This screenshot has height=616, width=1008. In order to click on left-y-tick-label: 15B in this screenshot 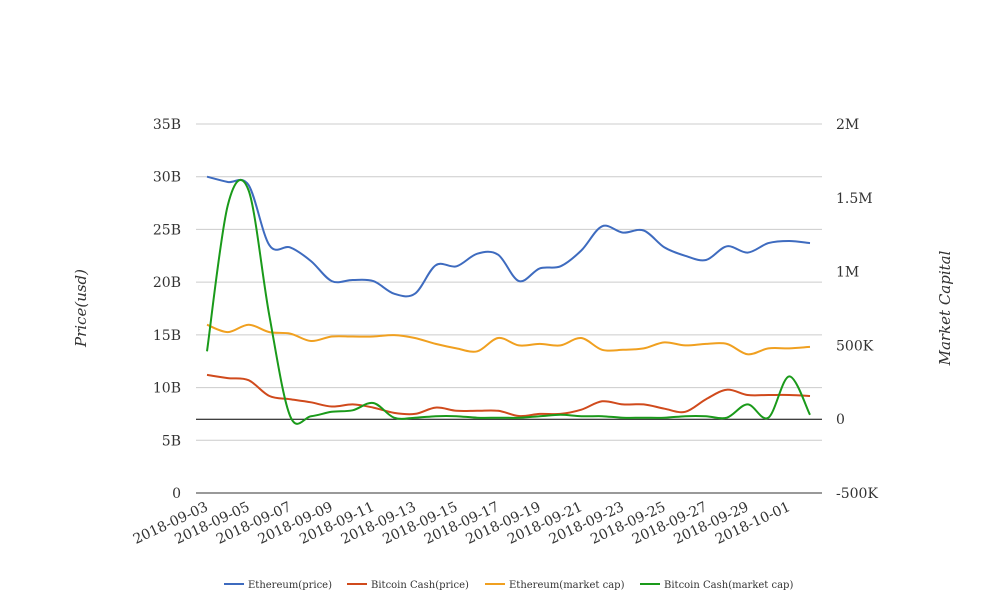, I will do `click(167, 336)`.